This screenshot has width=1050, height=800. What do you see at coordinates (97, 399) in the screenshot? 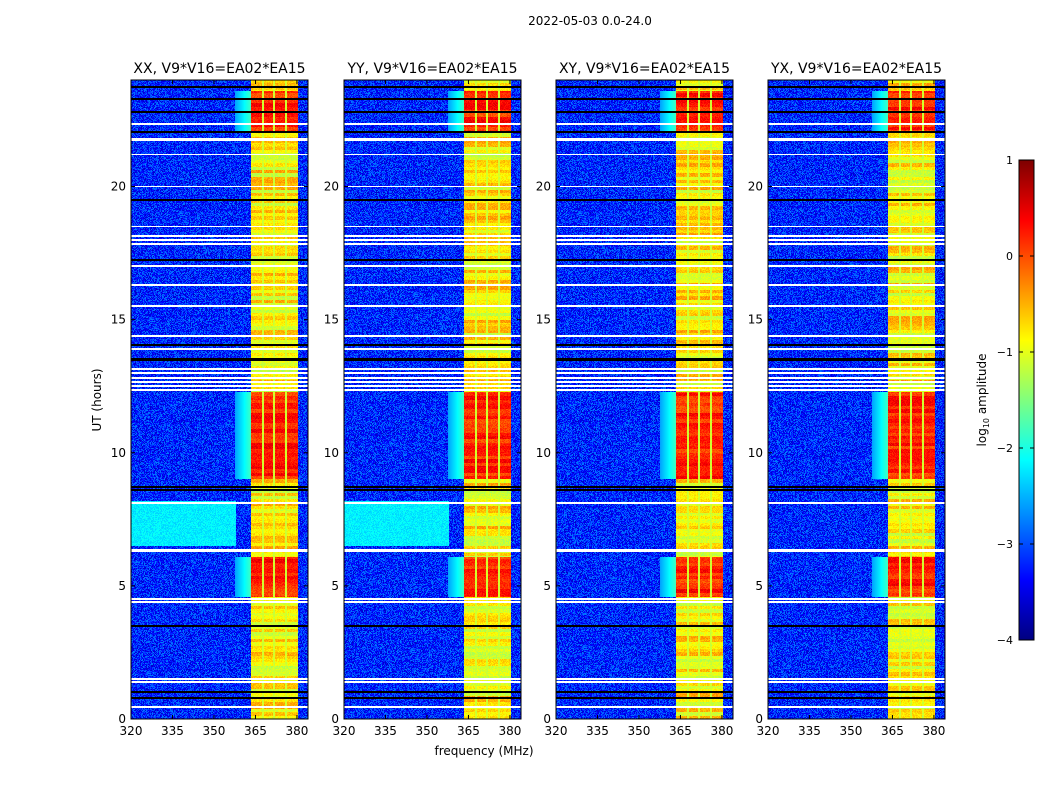
I see `y-axis-label: UT (hours)` at bounding box center [97, 399].